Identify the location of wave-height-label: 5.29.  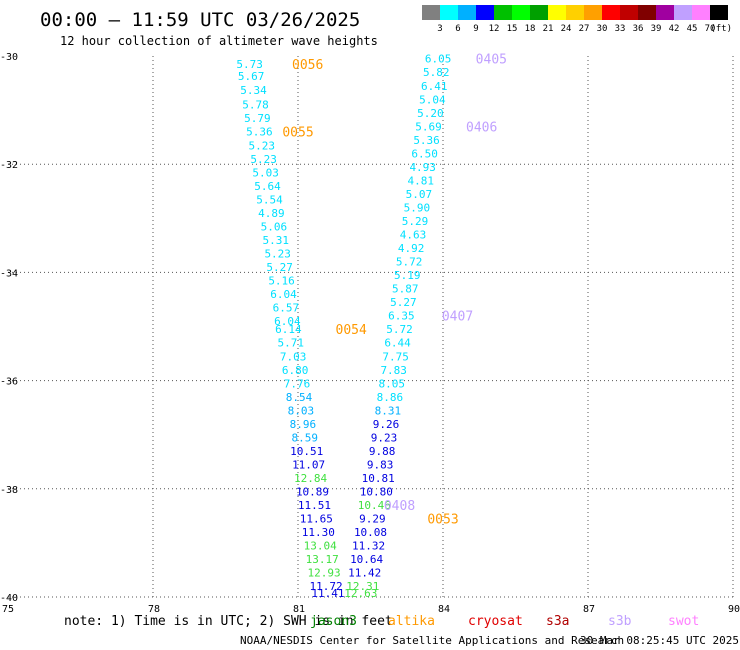
(415, 221).